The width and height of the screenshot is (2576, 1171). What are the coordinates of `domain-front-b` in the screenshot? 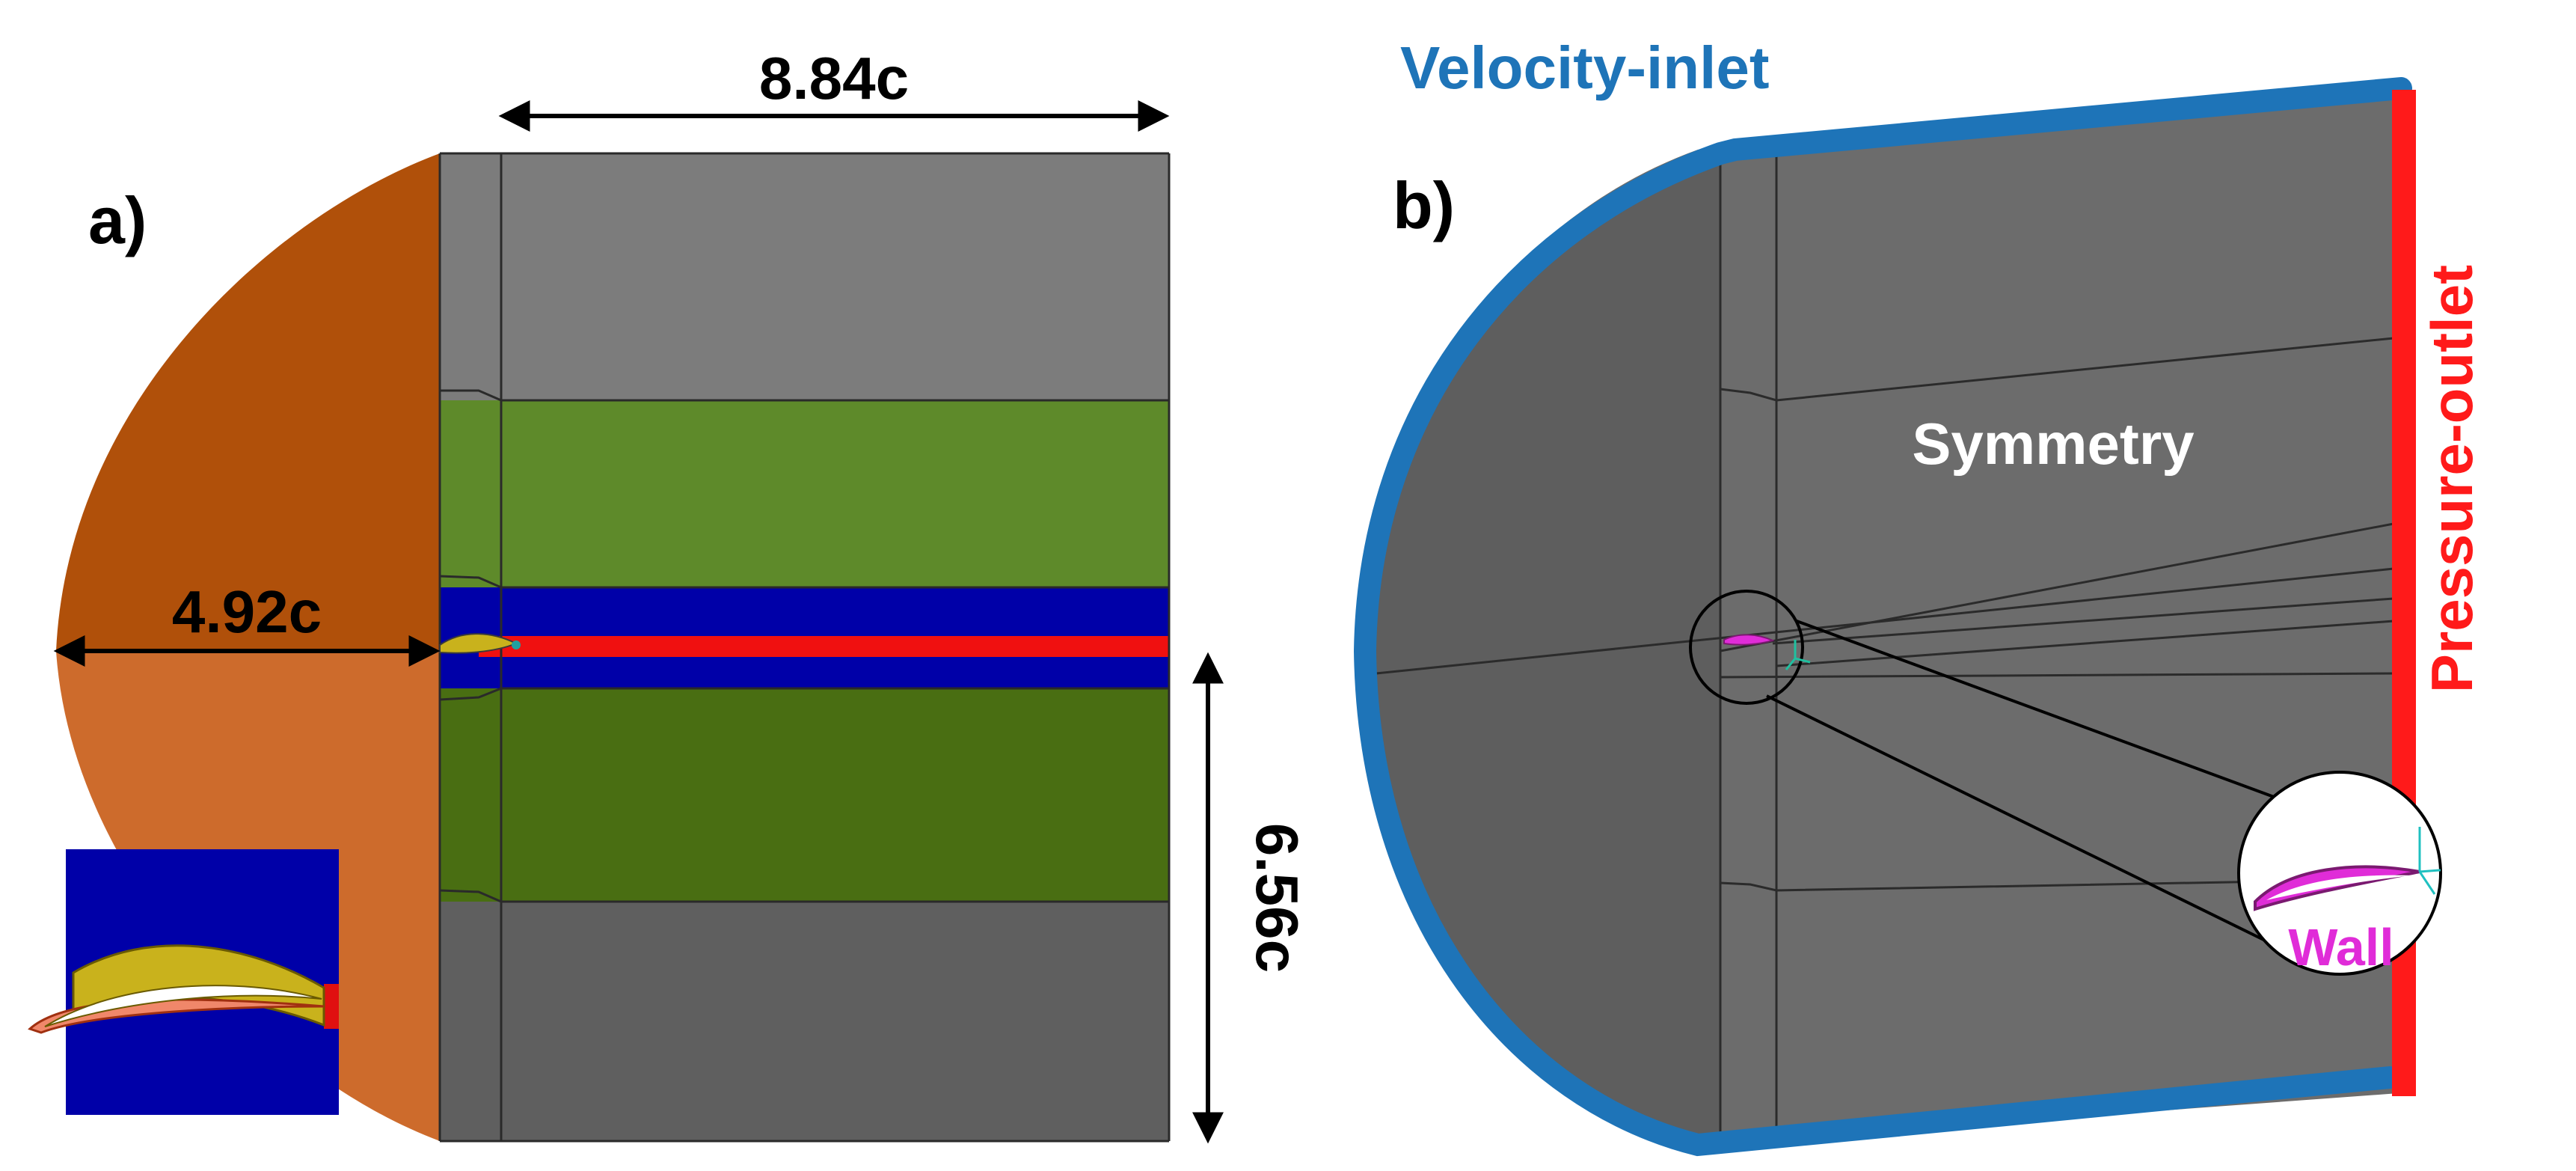 It's located at (1544, 647).